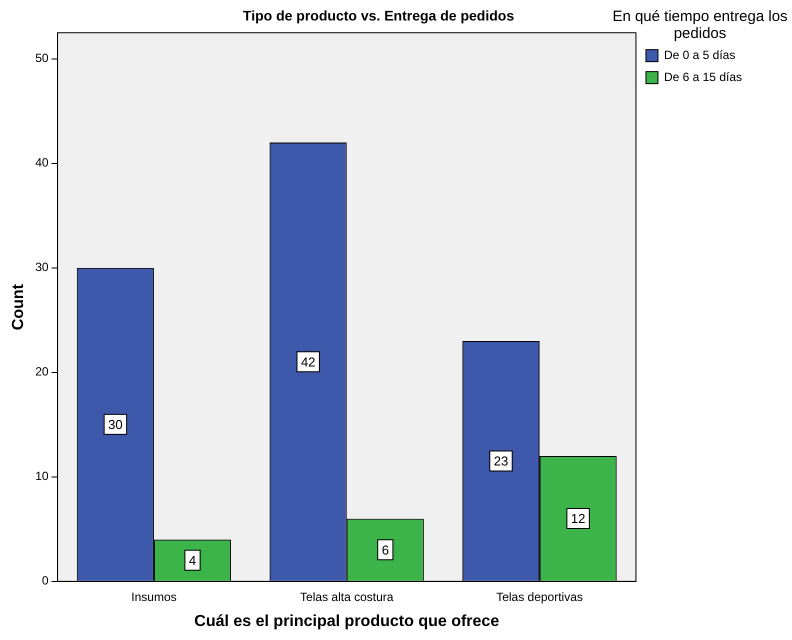  I want to click on chart-title: Tipo de producto vs. Entrega de pedidos, so click(378, 15).